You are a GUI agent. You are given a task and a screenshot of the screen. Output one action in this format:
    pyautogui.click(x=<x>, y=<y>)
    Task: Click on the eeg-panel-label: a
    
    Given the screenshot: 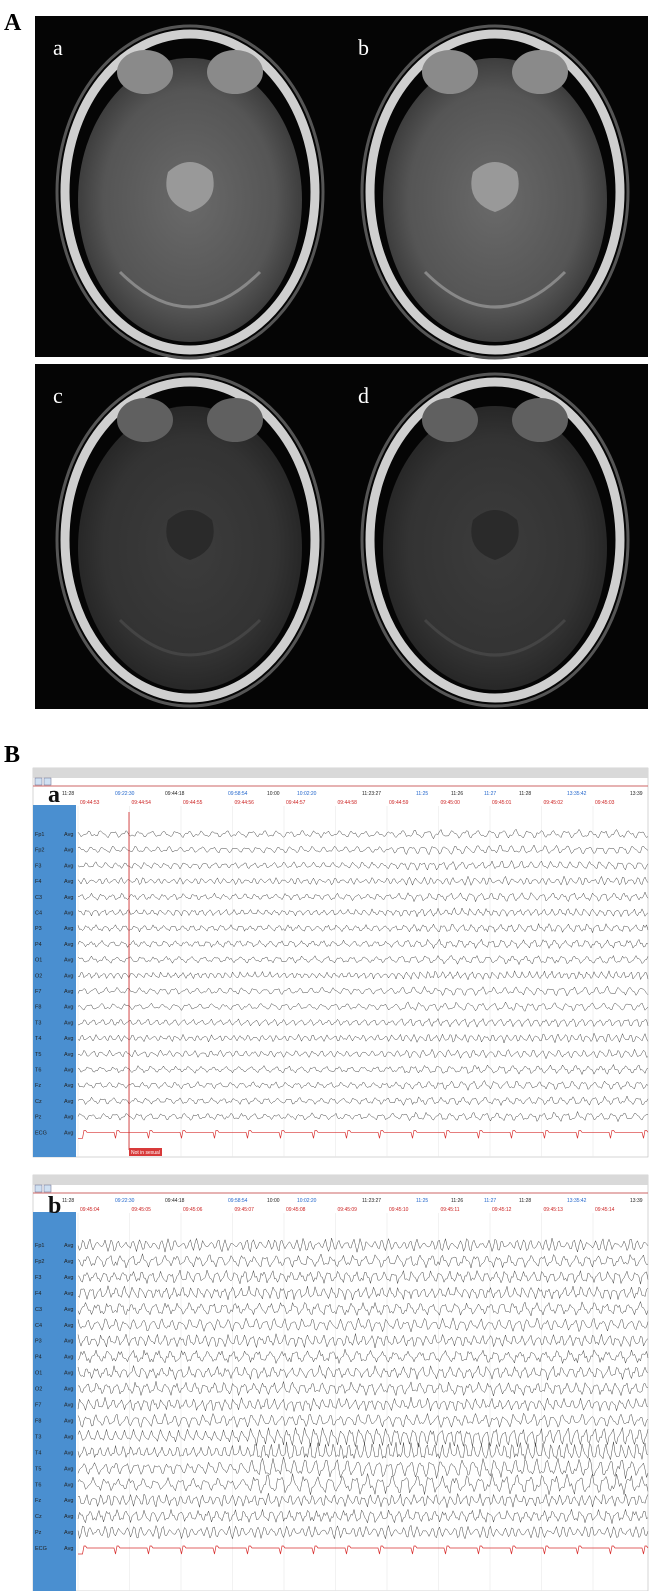 What is the action you would take?
    pyautogui.click(x=54, y=795)
    